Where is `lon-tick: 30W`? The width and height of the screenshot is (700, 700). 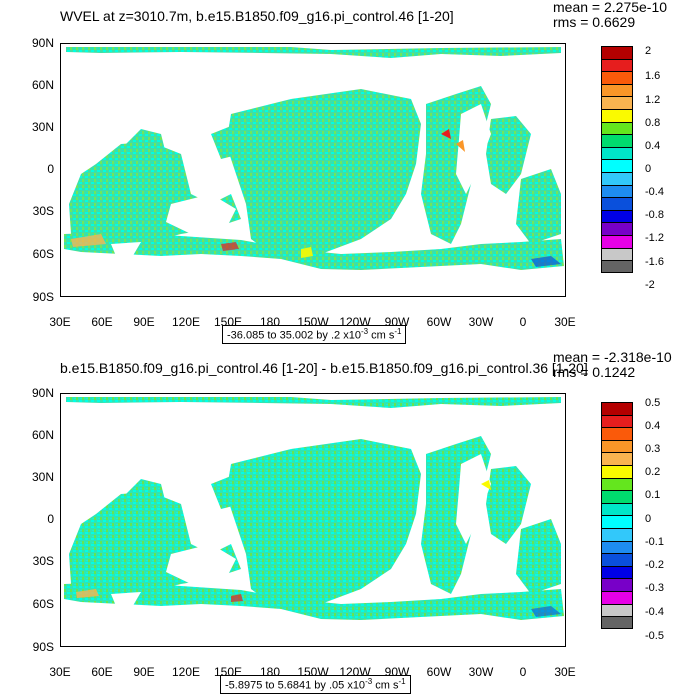 lon-tick: 30W is located at coordinates (481, 672).